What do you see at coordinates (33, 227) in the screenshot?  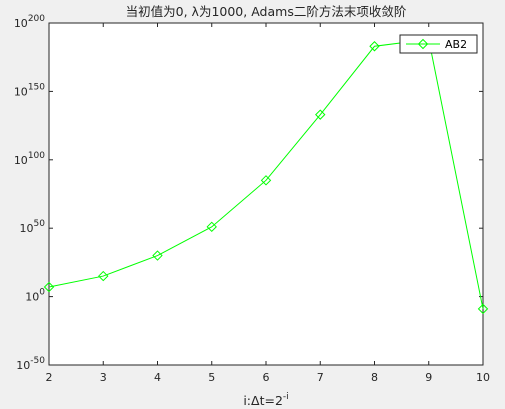 I see `y-tick-label: 1050` at bounding box center [33, 227].